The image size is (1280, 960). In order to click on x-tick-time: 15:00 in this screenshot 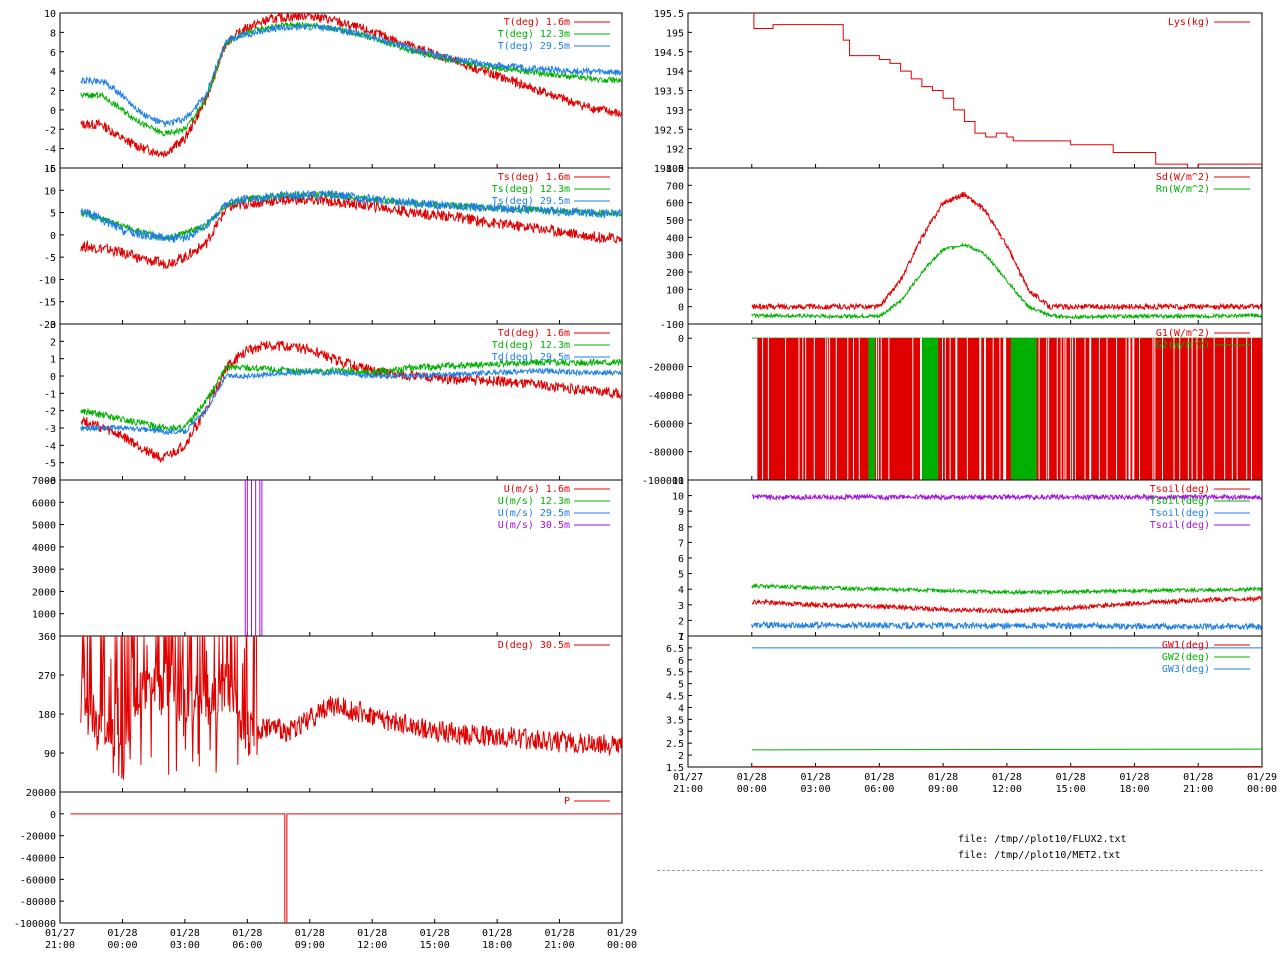, I will do `click(1071, 789)`.